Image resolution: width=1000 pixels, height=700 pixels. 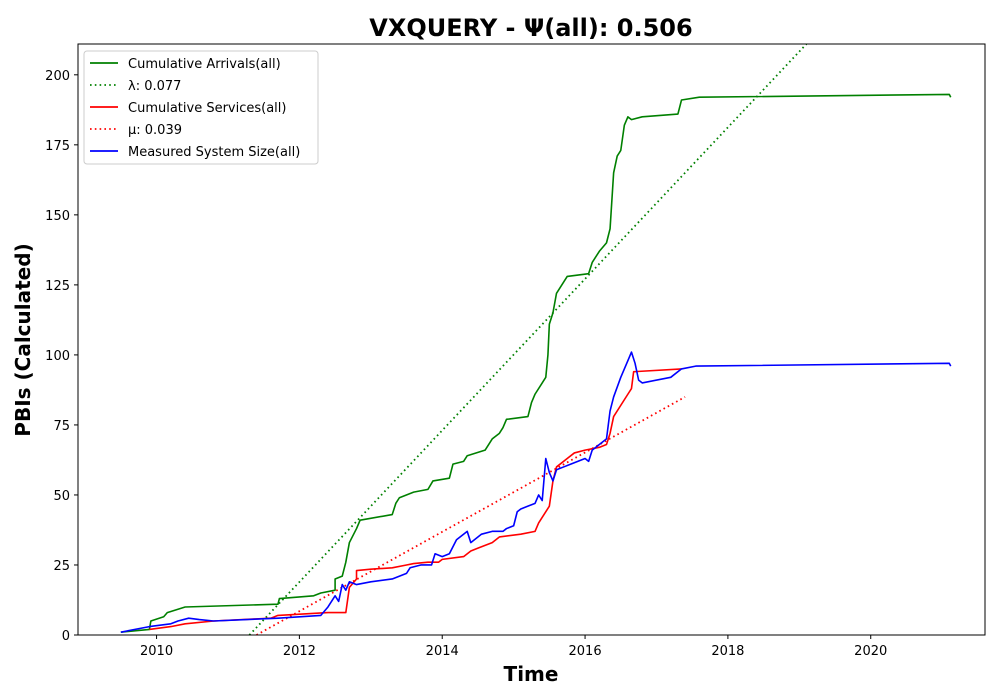 I want to click on x-tick-label: 2020, so click(x=870, y=651).